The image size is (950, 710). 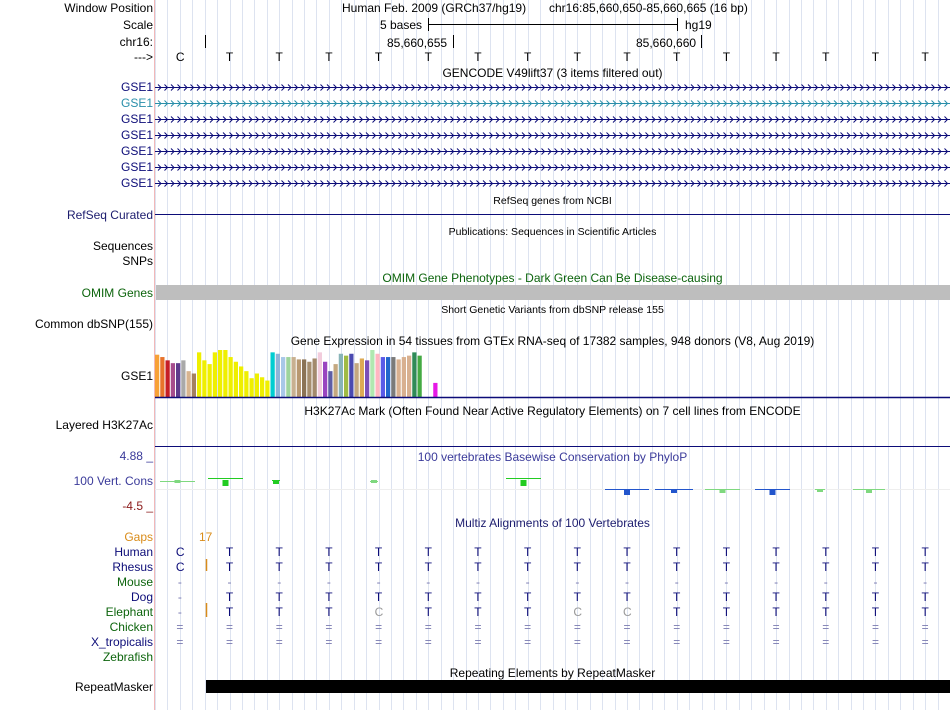 I want to click on window-position-label: Window Position, so click(x=108, y=8).